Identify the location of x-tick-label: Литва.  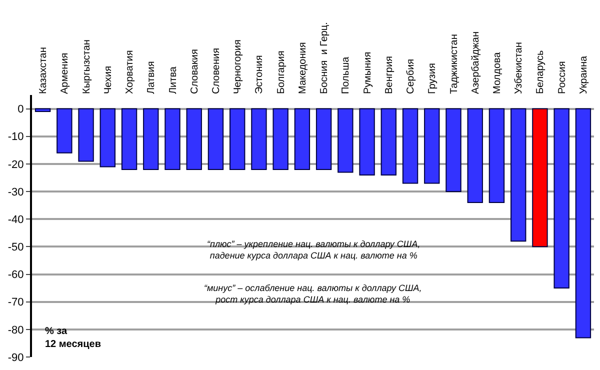
(173, 80).